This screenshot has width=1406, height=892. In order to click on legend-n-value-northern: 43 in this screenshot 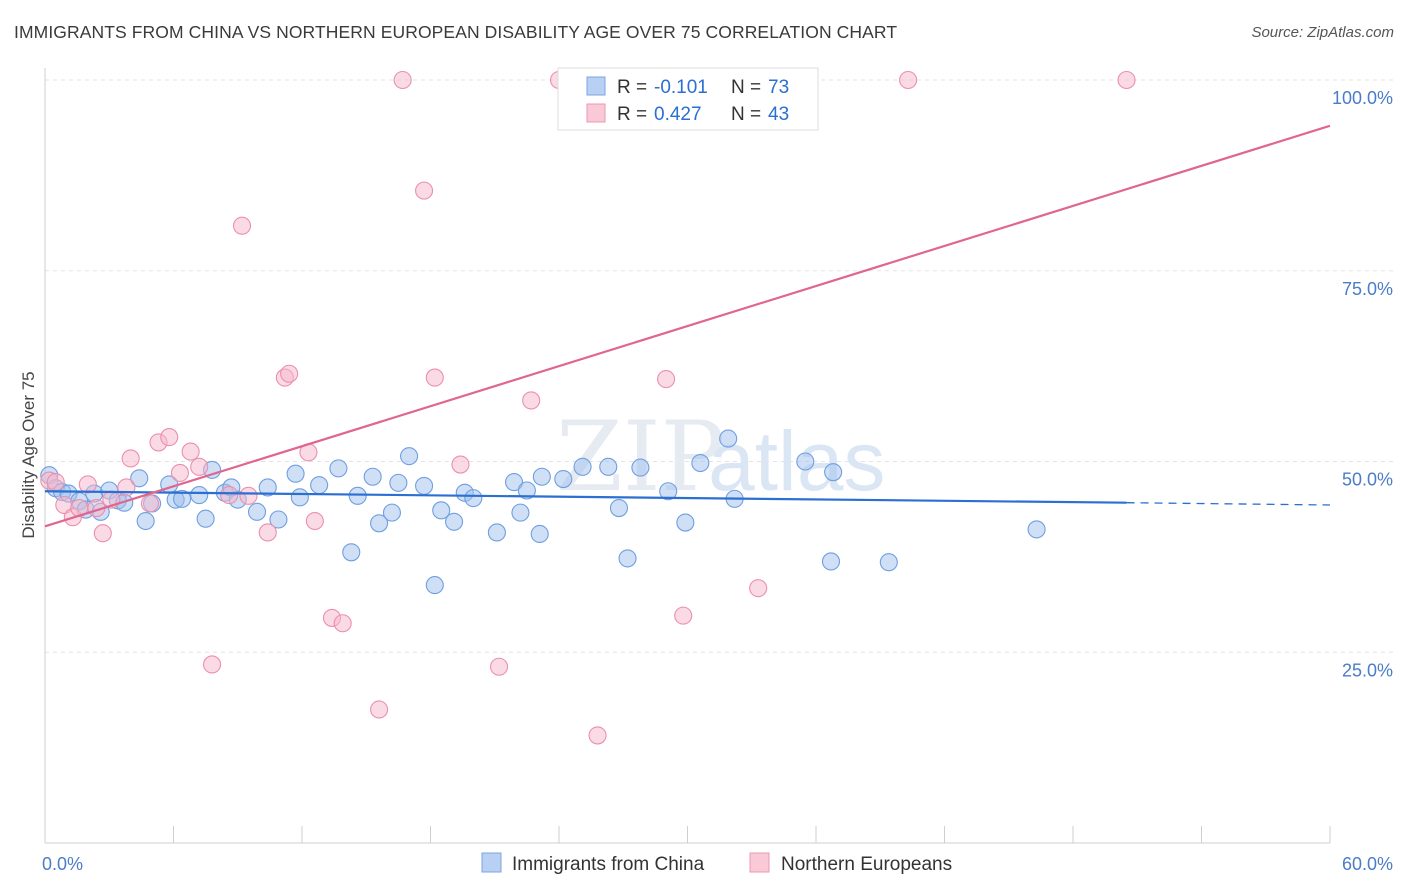, I will do `click(778, 114)`.